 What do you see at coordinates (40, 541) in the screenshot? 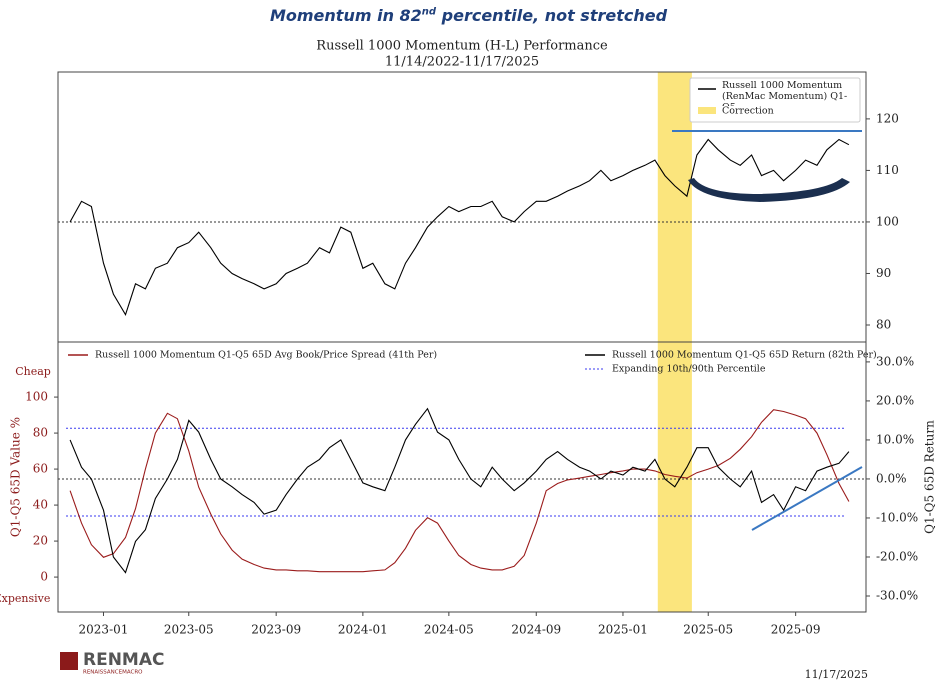
I see `y-tick-label: 20` at bounding box center [40, 541].